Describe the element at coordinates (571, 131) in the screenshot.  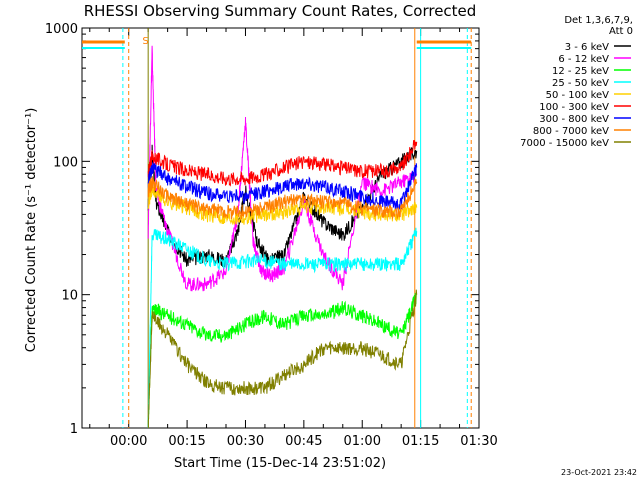
I see `legend-label: 800 - 7000 keV` at that location.